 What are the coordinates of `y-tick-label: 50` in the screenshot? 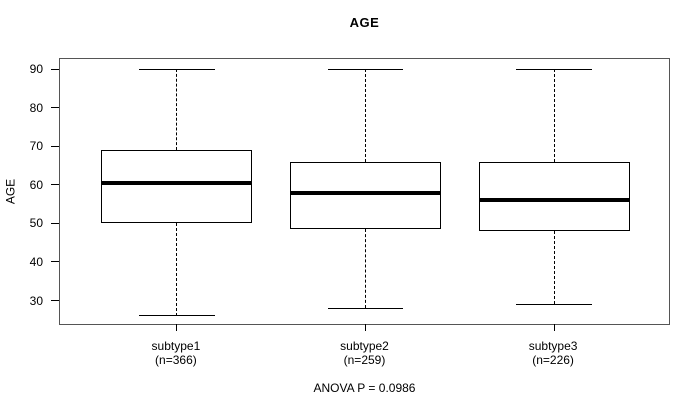 It's located at (36, 223).